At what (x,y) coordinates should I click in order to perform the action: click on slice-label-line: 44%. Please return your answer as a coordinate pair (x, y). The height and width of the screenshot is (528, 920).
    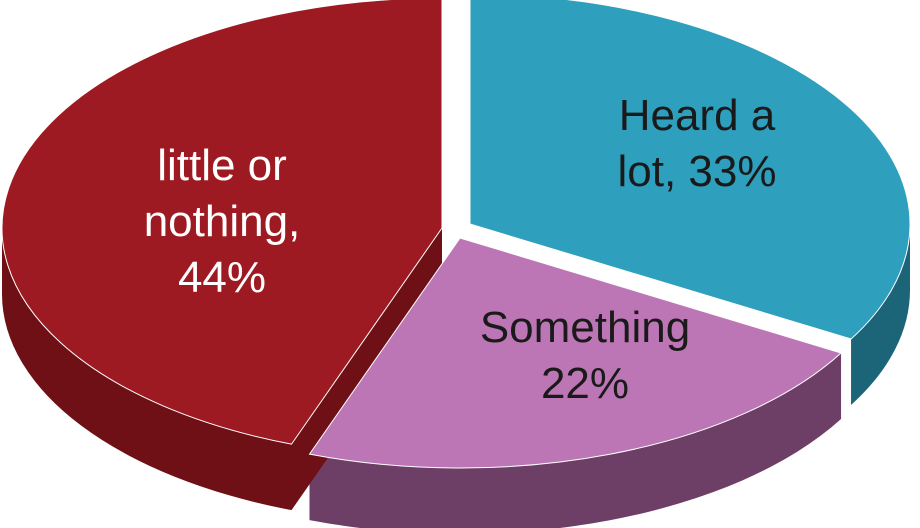
    Looking at the image, I should click on (222, 277).